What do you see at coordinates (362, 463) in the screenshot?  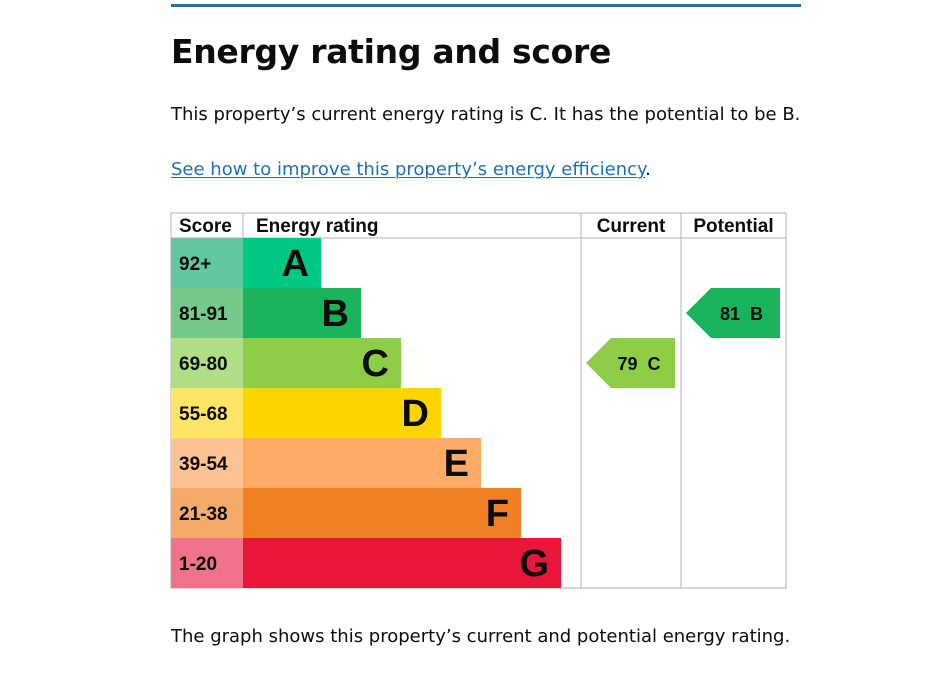 I see `band-bar-e` at bounding box center [362, 463].